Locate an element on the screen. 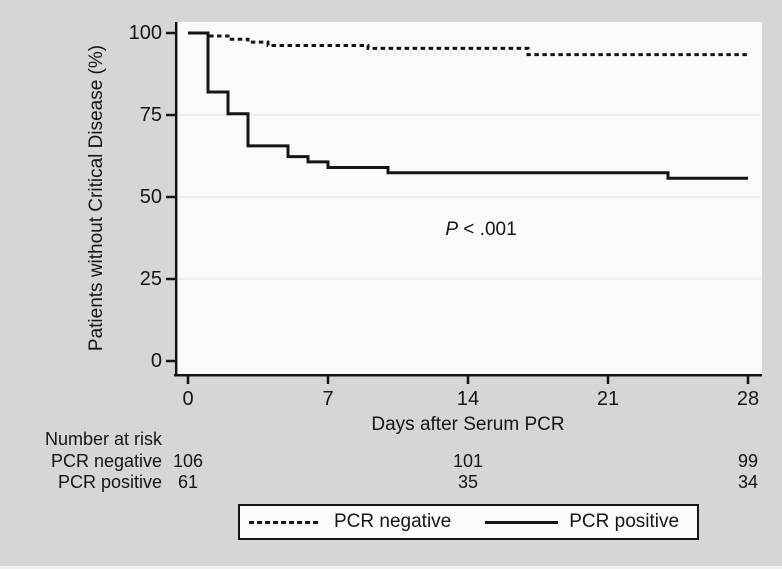 The image size is (782, 569). y-tick-label-25: 25 is located at coordinates (150, 279).